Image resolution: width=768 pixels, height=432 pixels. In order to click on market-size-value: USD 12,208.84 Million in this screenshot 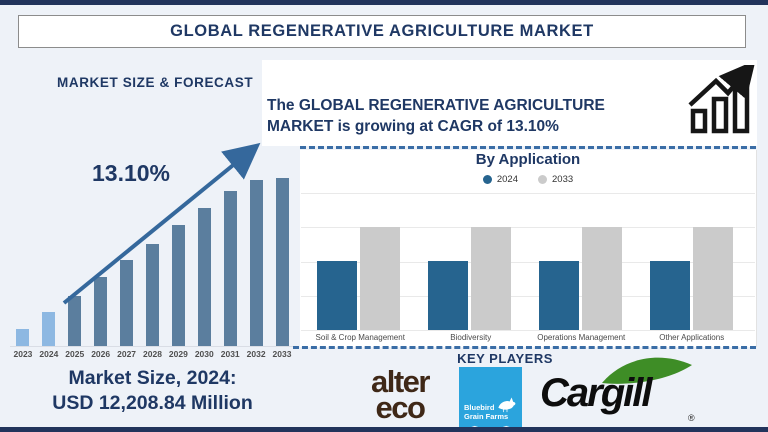, I will do `click(152, 403)`.